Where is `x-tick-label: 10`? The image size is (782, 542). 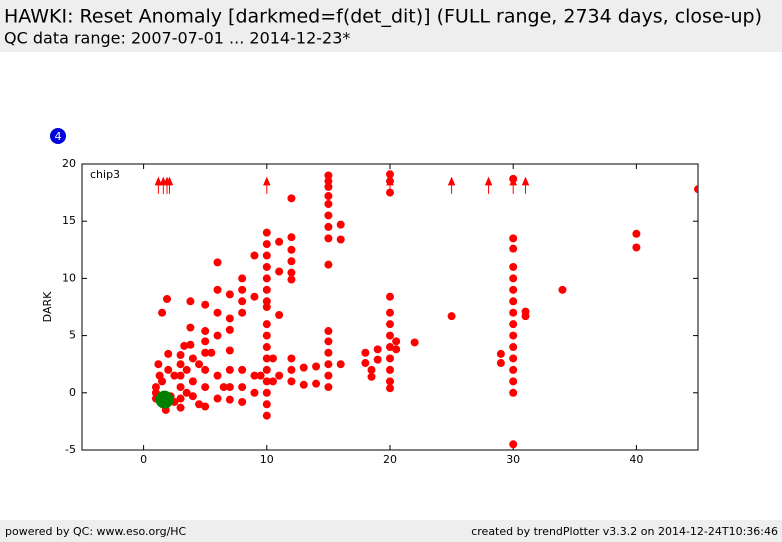
x-tick-label: 10 is located at coordinates (267, 459).